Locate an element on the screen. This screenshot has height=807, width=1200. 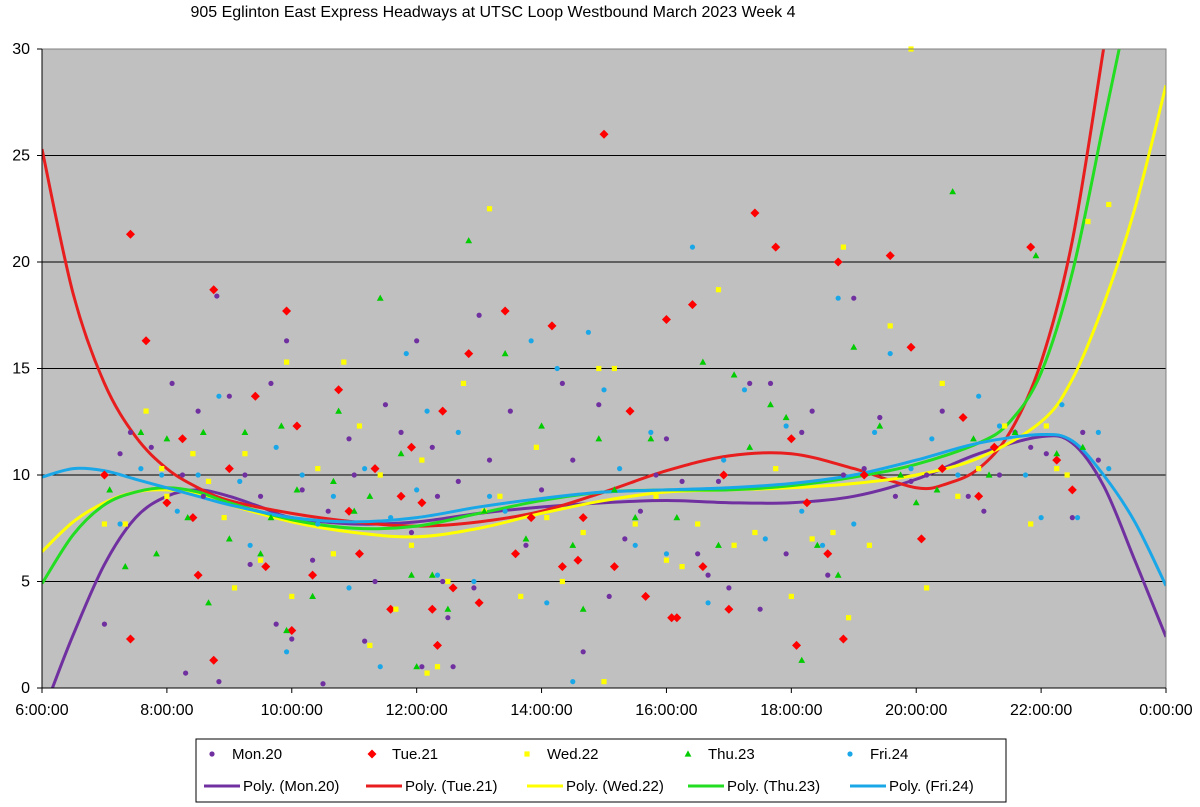
legend-label: Poly. (Fri.24) is located at coordinates (931, 786).